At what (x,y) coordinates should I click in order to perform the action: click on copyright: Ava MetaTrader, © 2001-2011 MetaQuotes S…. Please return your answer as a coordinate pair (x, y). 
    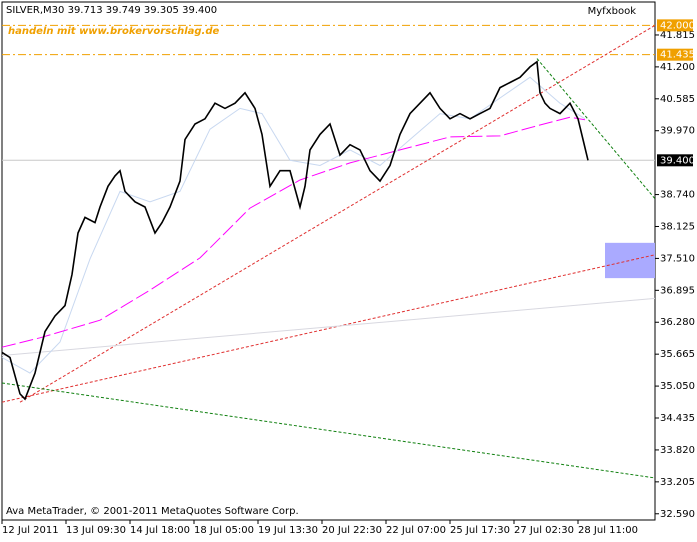
    Looking at the image, I should click on (152, 511).